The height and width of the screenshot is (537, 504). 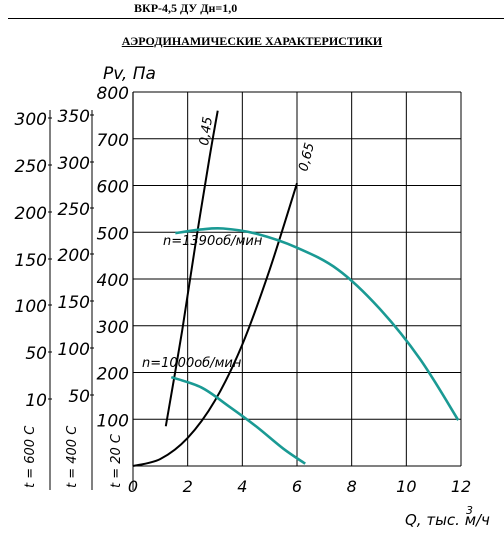 What do you see at coordinates (186, 8) in the screenshot?
I see `model-designation: ВКР-4,5 ДУ Дн=1,0` at bounding box center [186, 8].